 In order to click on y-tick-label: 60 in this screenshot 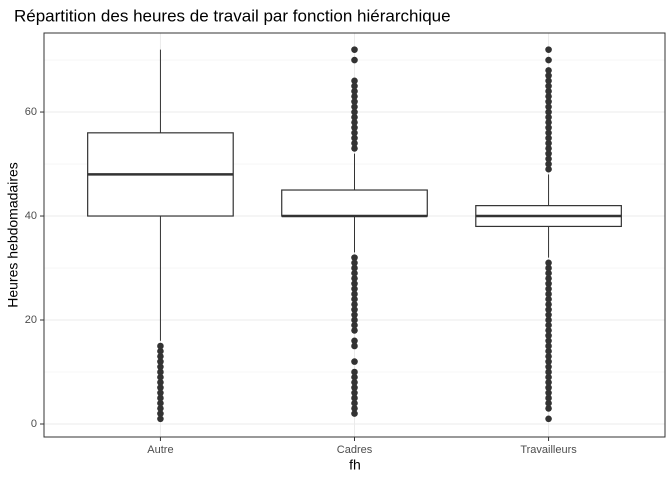, I will do `click(31, 112)`.